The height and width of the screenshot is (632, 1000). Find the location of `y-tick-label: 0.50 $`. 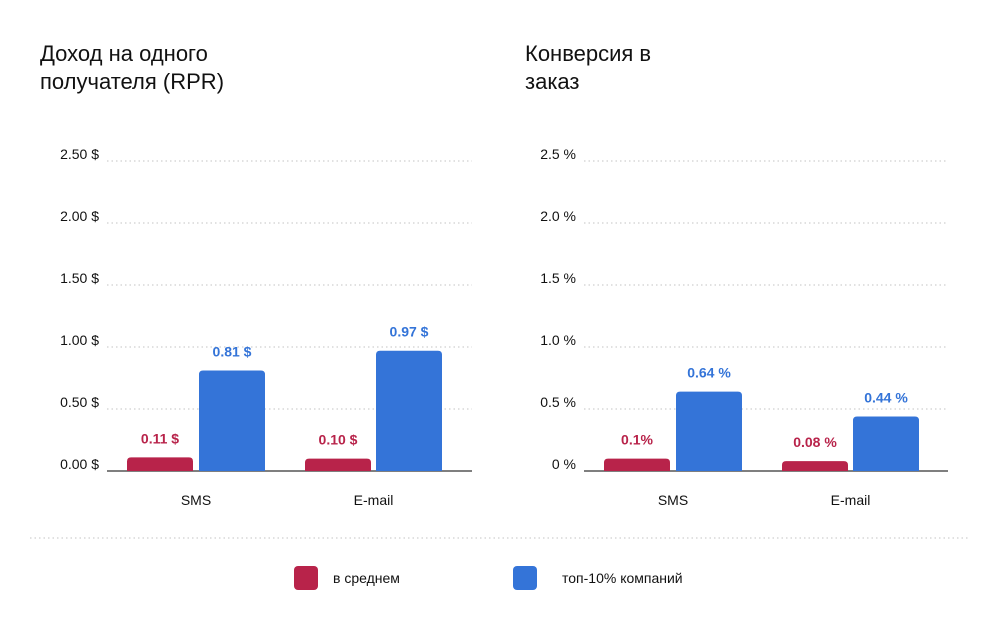

y-tick-label: 0.50 $ is located at coordinates (79, 402).